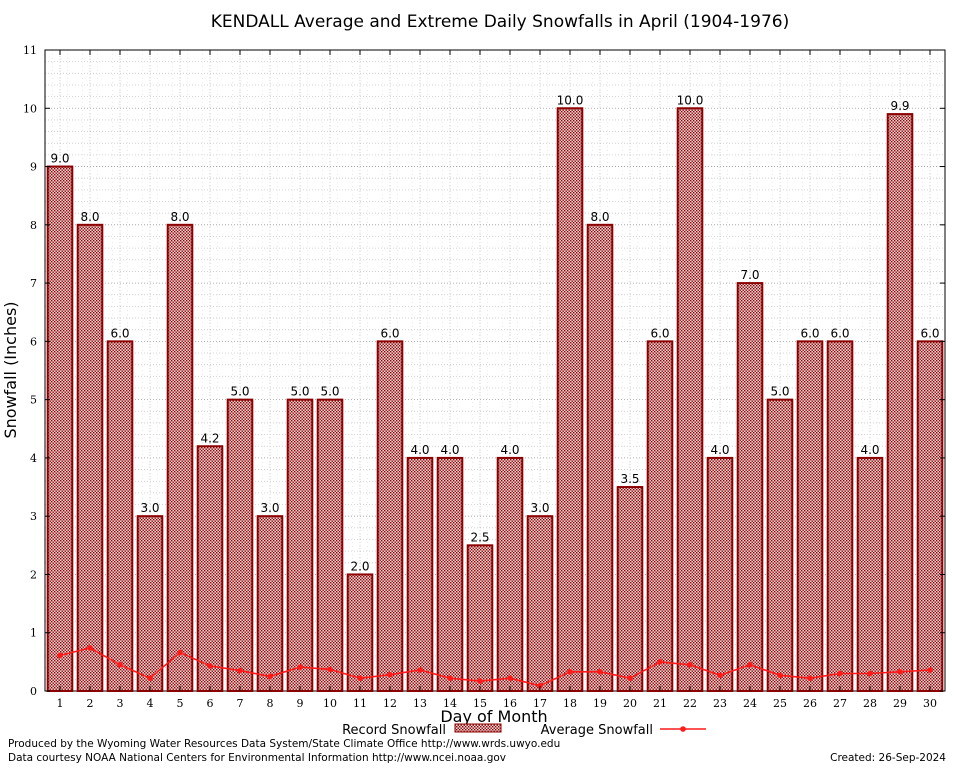 Image resolution: width=954 pixels, height=768 pixels. What do you see at coordinates (300, 703) in the screenshot?
I see `x-tick-label: 9` at bounding box center [300, 703].